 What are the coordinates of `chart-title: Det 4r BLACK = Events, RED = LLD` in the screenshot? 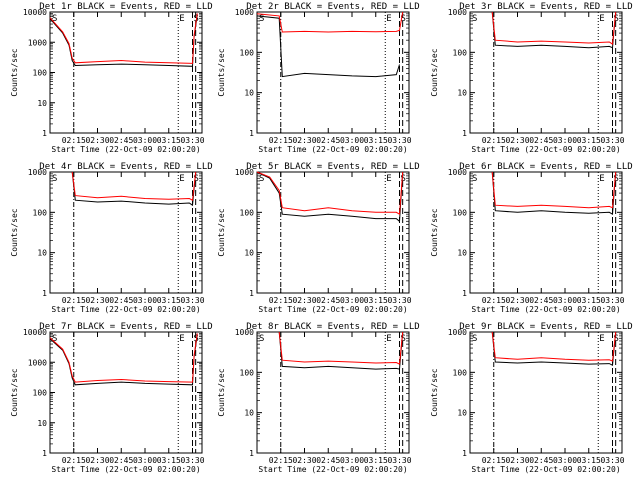 It's located at (125, 167).